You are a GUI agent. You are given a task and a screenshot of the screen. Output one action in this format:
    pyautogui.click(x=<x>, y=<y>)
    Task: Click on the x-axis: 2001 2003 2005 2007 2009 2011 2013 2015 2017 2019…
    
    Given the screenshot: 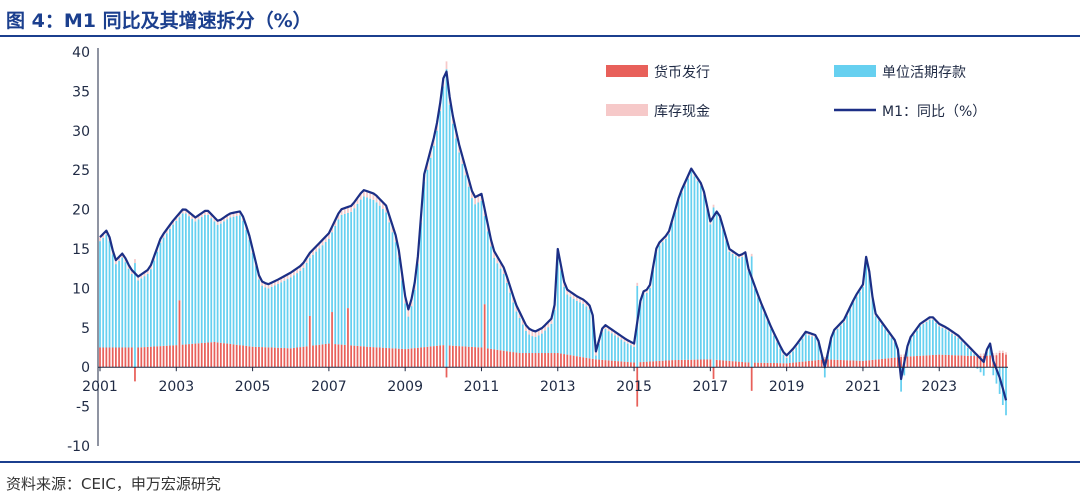 What is the action you would take?
    pyautogui.click(x=545, y=380)
    